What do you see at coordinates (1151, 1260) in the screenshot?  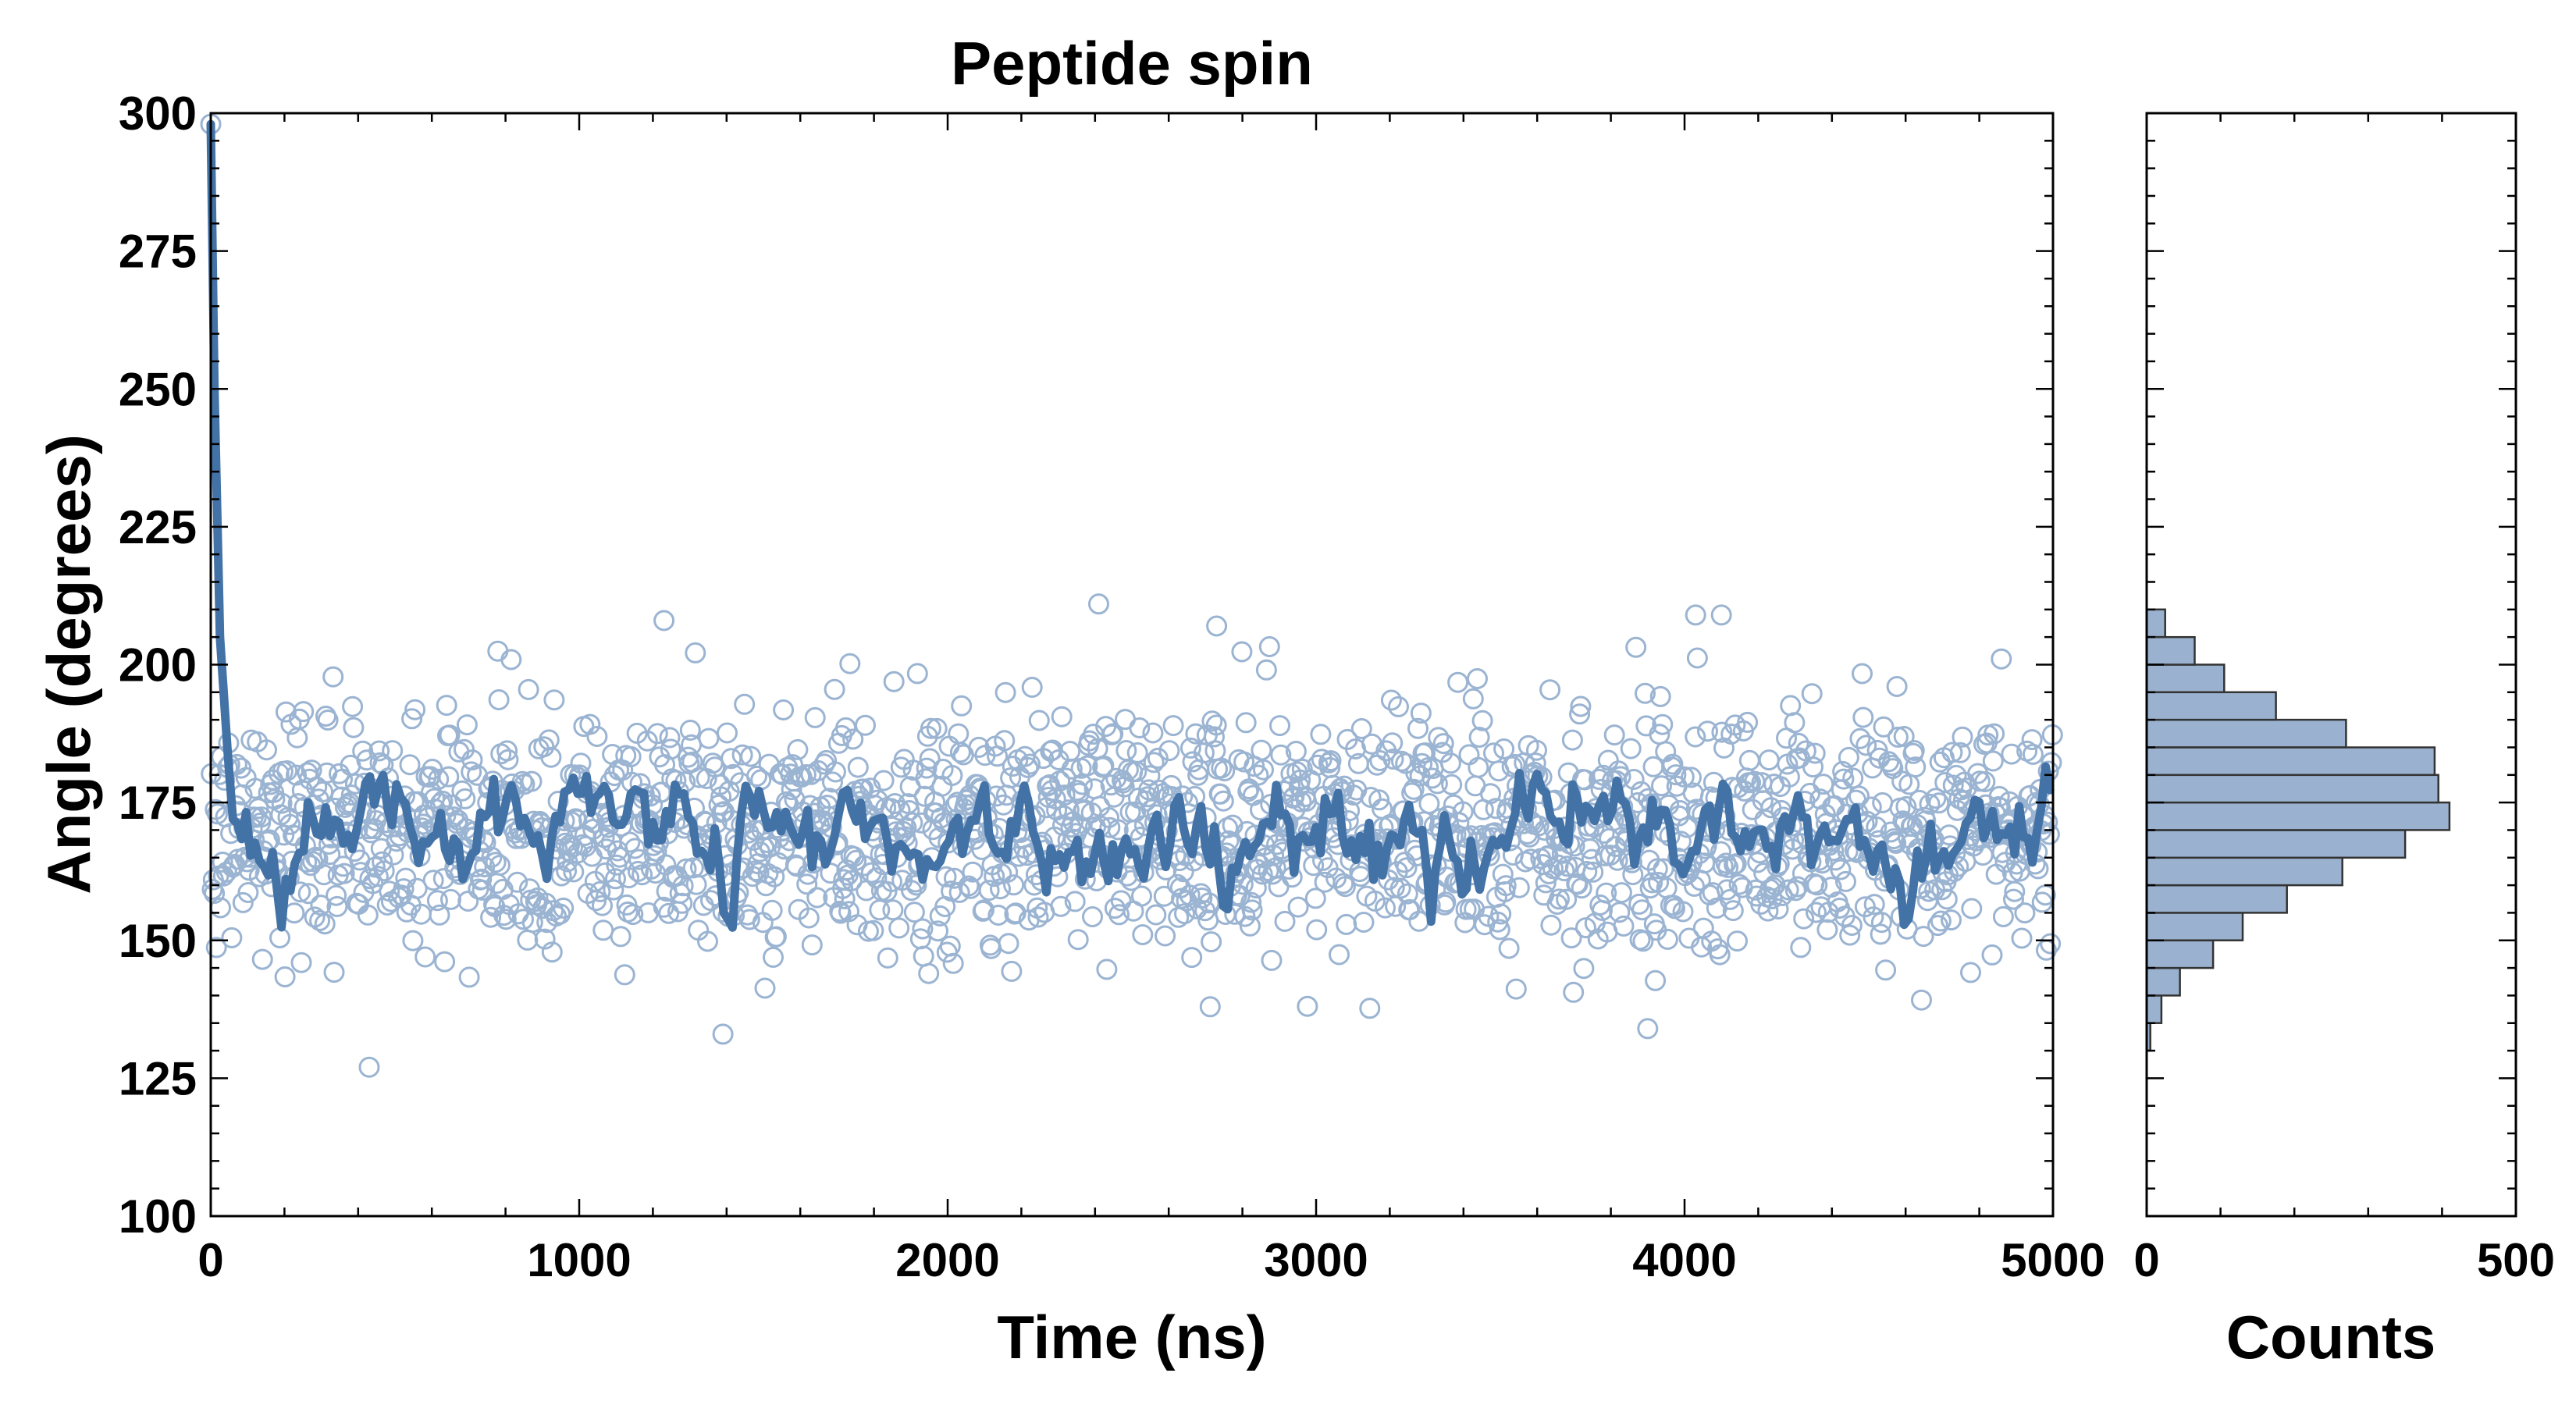 I see `x-tick-labels: 0 1000 2000 3000 4000 5000` at bounding box center [1151, 1260].